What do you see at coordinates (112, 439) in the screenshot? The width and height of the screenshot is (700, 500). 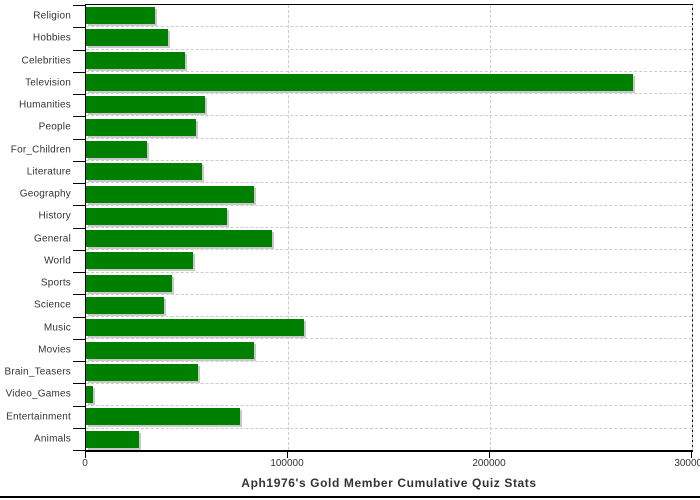 I see `bar-animals` at bounding box center [112, 439].